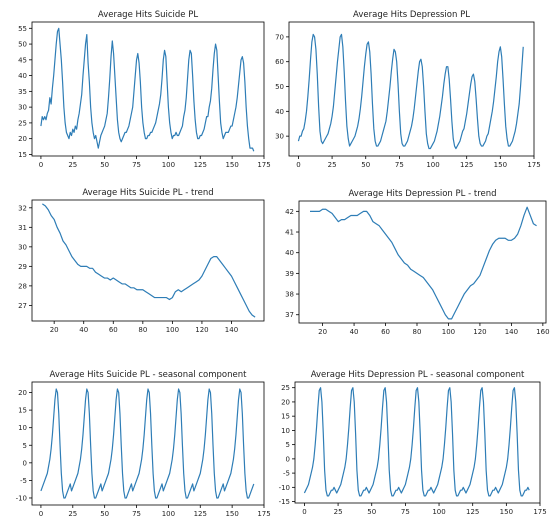 This screenshot has width=550, height=524. Describe the element at coordinates (22, 286) in the screenshot. I see `y-tick-label: 28` at that location.